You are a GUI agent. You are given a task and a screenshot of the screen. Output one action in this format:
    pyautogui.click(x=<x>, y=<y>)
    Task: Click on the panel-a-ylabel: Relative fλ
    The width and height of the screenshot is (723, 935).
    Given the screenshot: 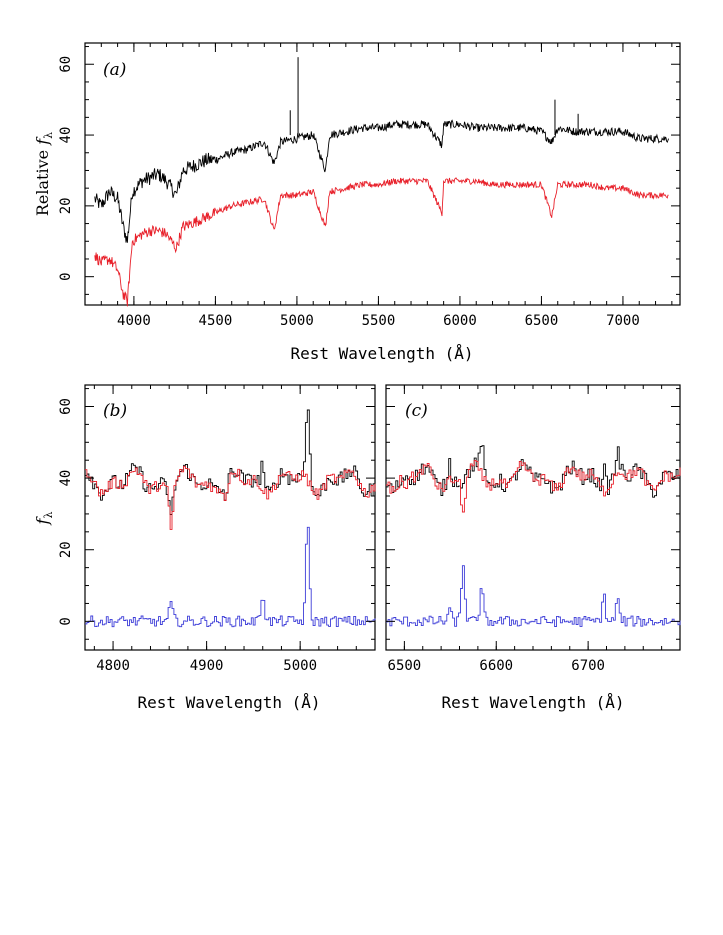 What is the action you would take?
    pyautogui.click(x=44, y=174)
    